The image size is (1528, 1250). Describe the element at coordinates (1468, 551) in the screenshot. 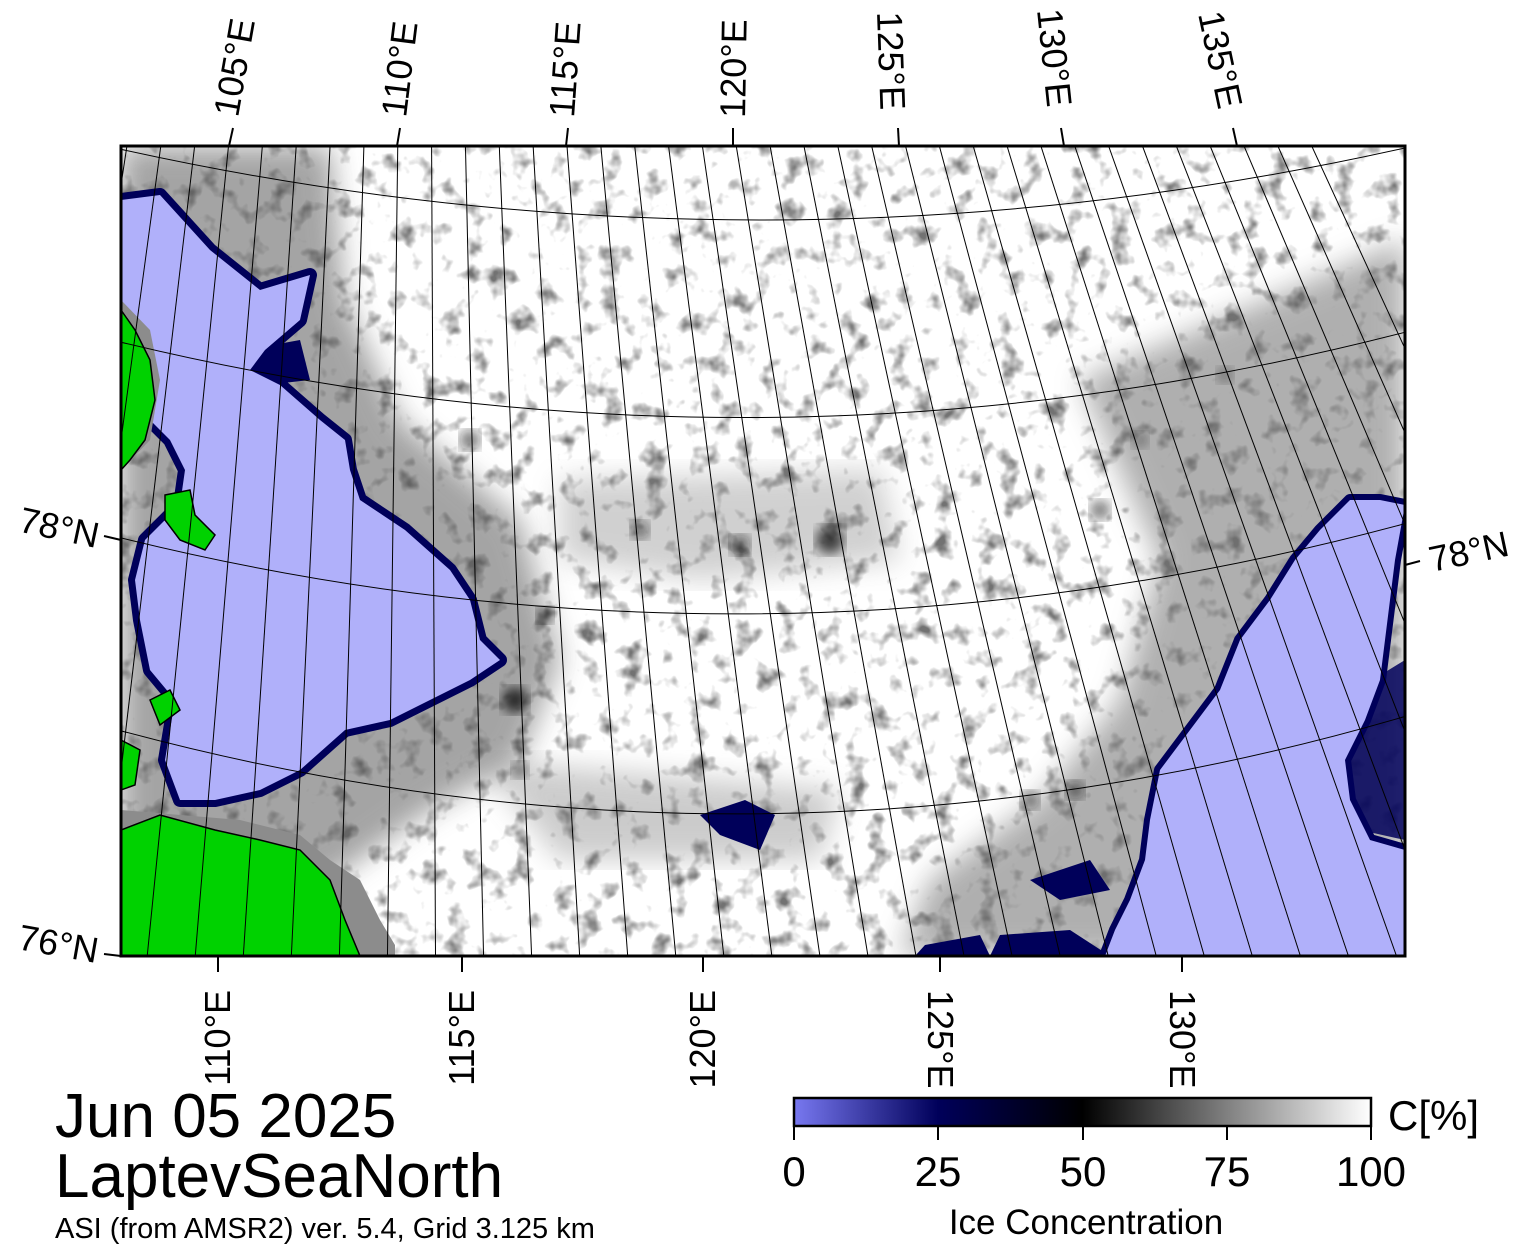

I see `lat-label-right: 78°N` at that location.